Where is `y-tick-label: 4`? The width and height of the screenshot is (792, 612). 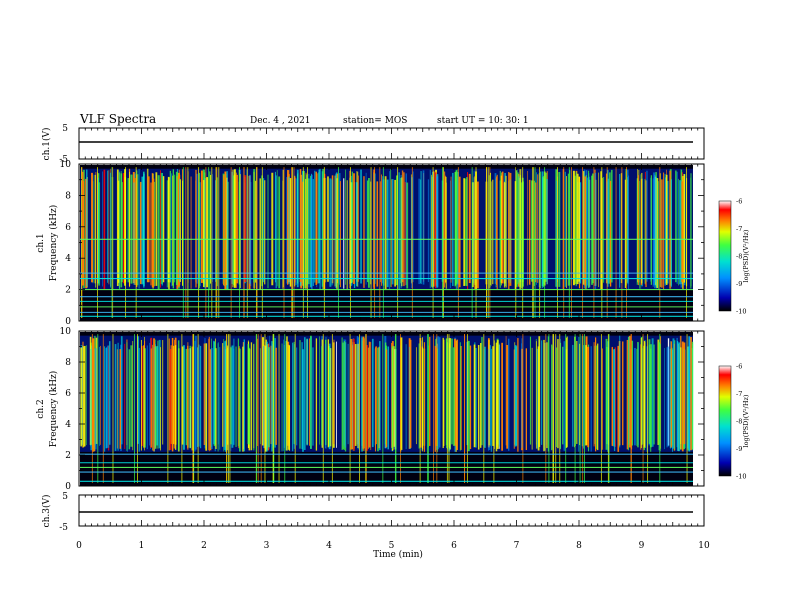 y-tick-label: 4 is located at coordinates (68, 259).